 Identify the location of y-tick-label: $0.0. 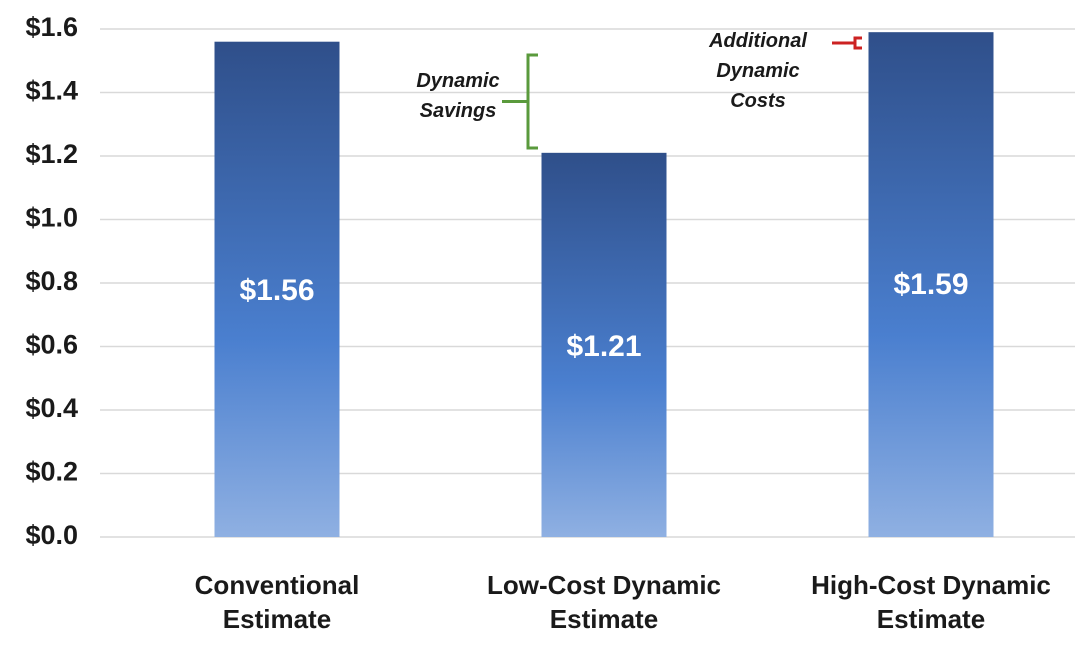
(51, 535).